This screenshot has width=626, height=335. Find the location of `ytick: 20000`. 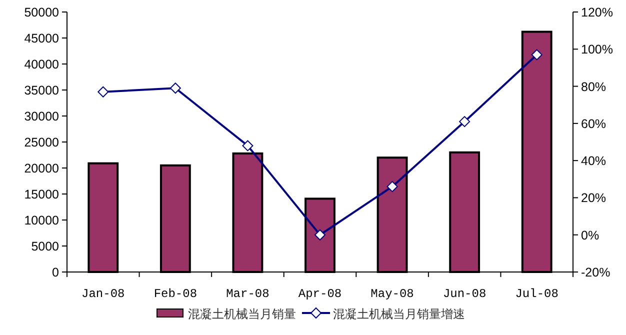

ytick: 20000 is located at coordinates (41, 169).